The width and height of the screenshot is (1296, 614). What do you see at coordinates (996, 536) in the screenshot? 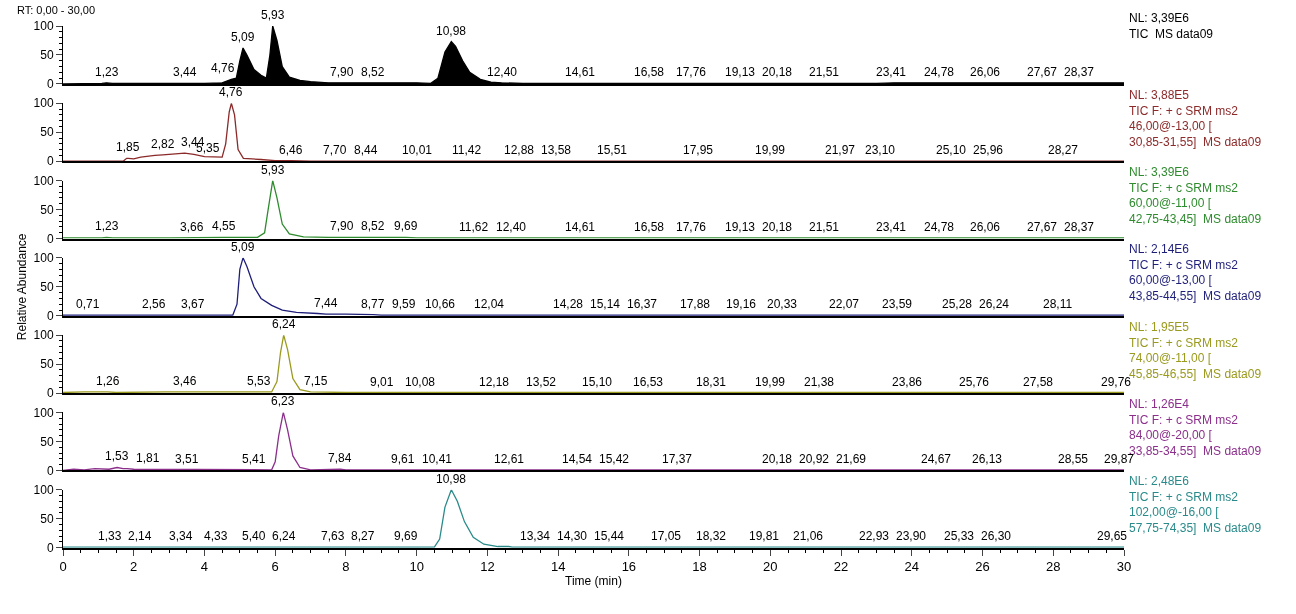
I see `annotation: 26,30` at bounding box center [996, 536].